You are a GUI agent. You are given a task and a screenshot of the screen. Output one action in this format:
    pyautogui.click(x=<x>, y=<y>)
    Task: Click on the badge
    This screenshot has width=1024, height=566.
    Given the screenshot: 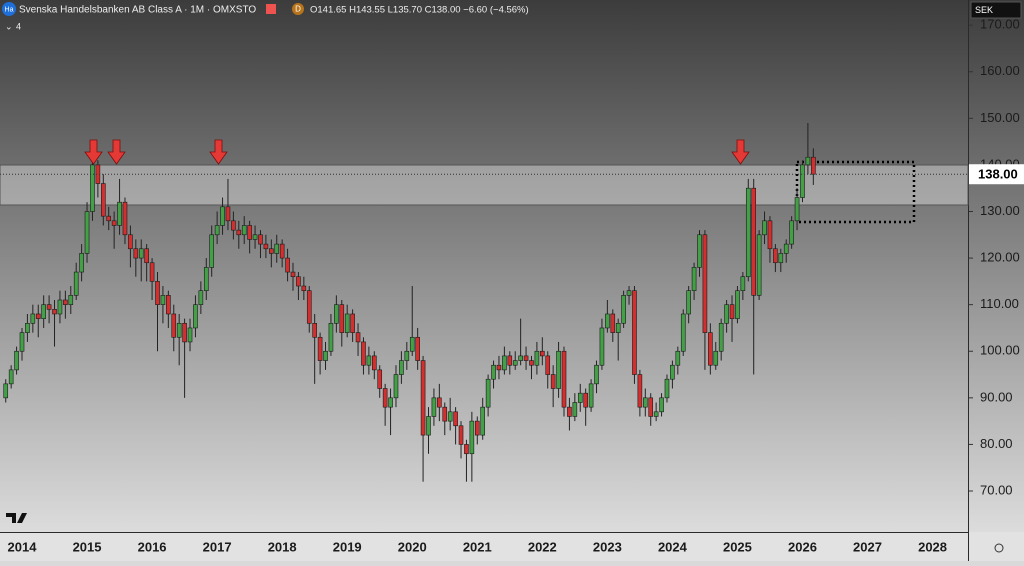 What is the action you would take?
    pyautogui.click(x=298, y=9)
    